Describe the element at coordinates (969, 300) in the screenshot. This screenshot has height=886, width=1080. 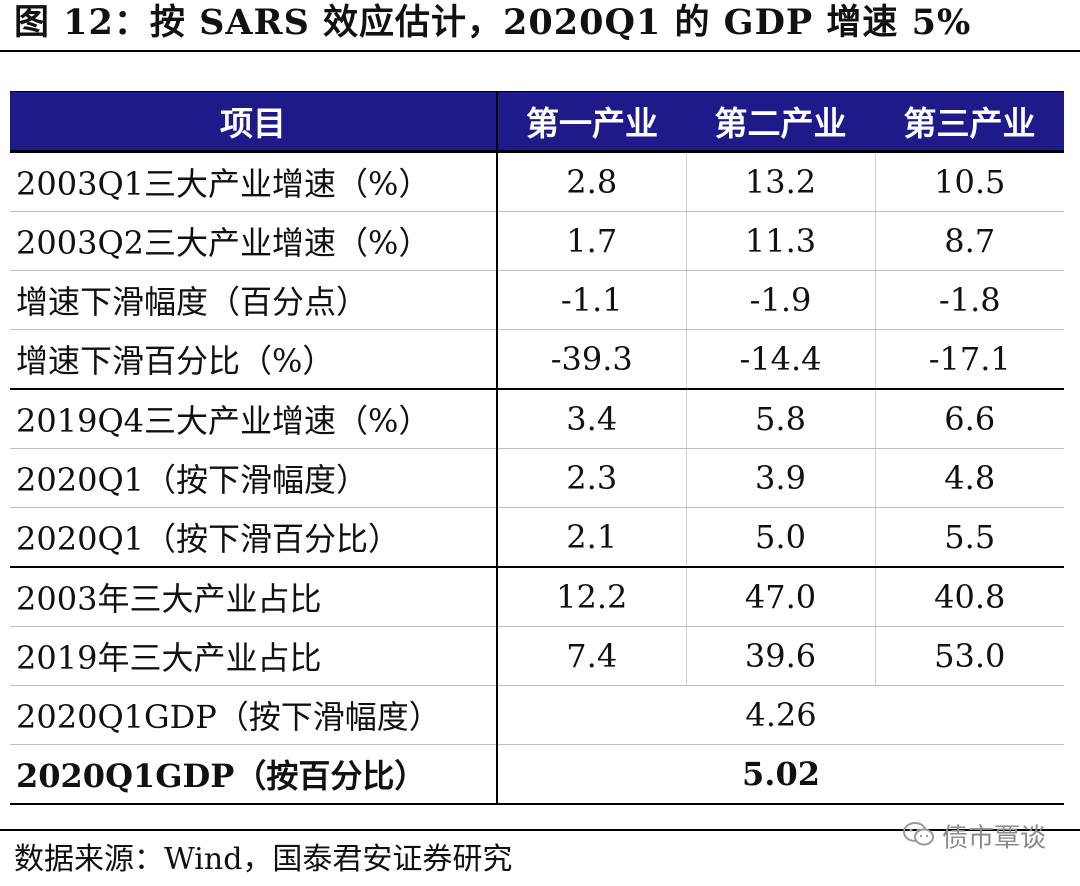
I see `cell-tertiary: -1.8` at that location.